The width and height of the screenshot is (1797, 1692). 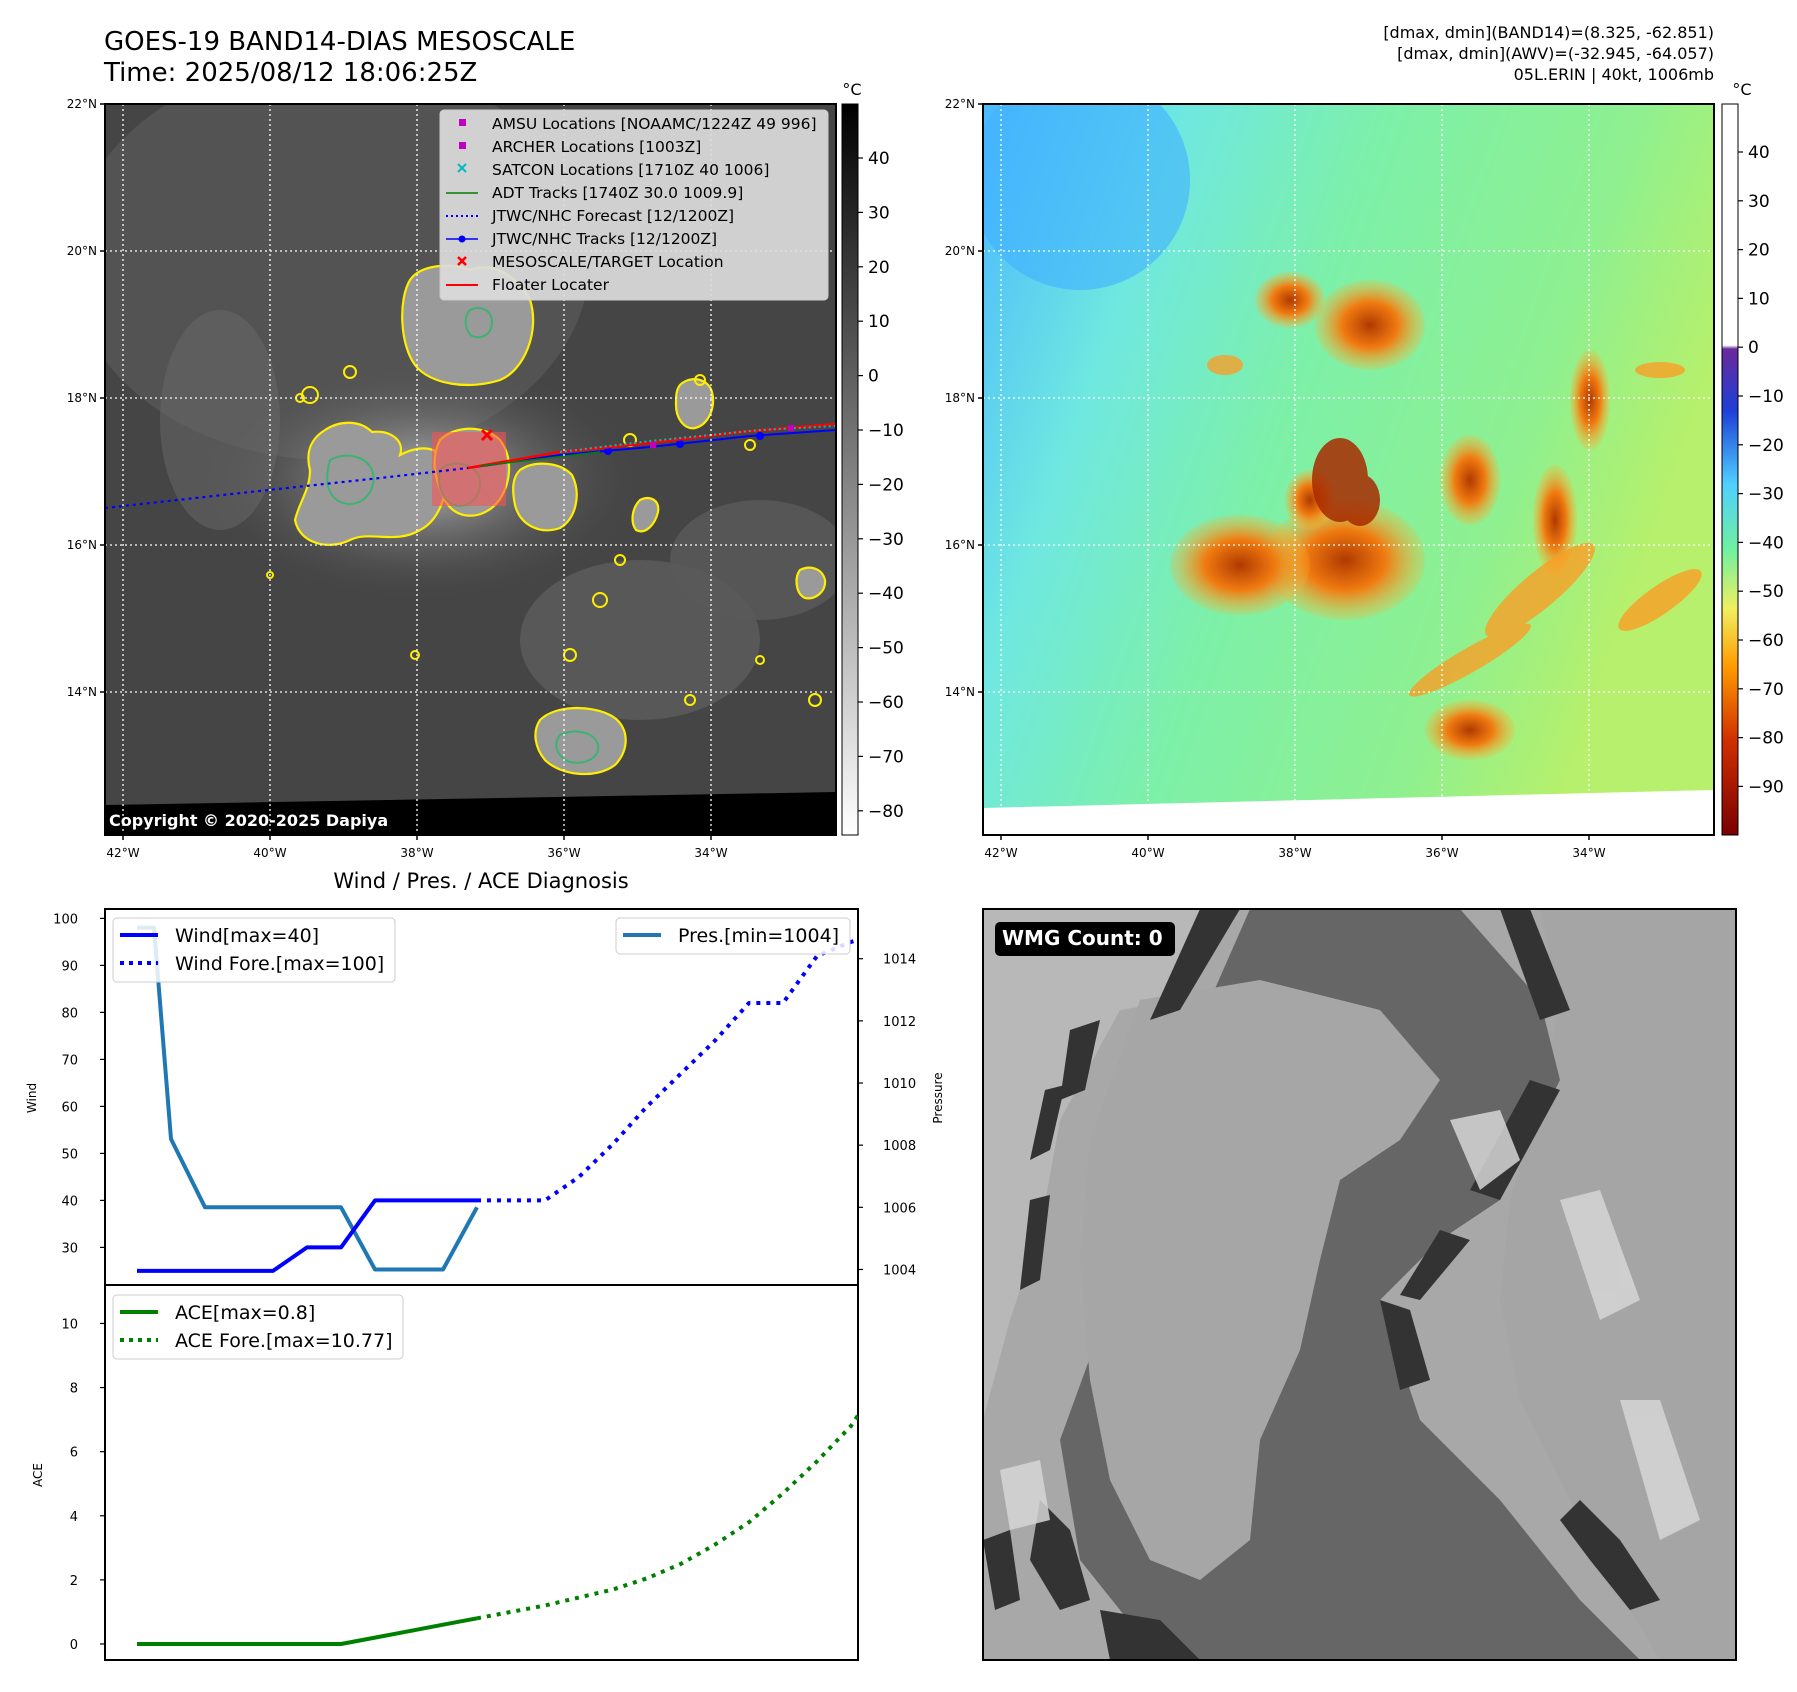 I want to click on wv-cbar-label: 0, so click(x=1753, y=348).